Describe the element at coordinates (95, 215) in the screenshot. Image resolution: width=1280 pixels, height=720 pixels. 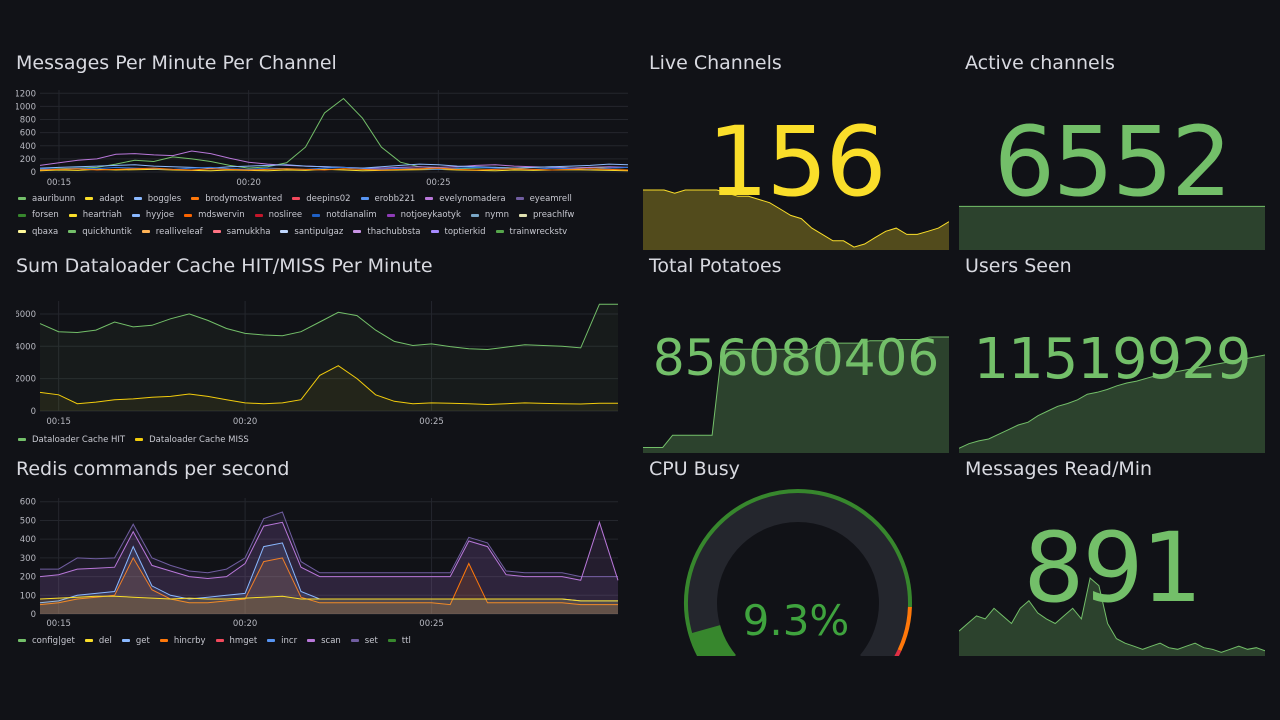
I see `legend-item: heartriah` at that location.